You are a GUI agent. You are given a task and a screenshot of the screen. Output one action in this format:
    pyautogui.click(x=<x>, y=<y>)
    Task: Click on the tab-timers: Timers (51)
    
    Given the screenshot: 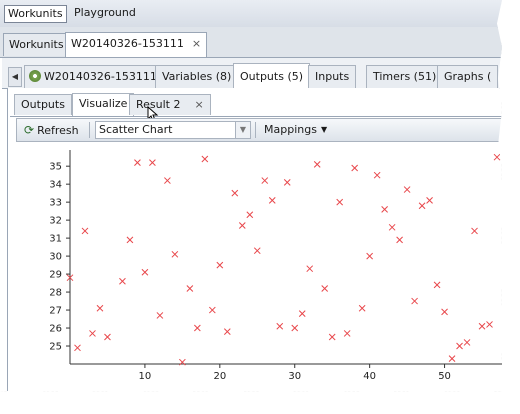 What is the action you would take?
    pyautogui.click(x=405, y=76)
    